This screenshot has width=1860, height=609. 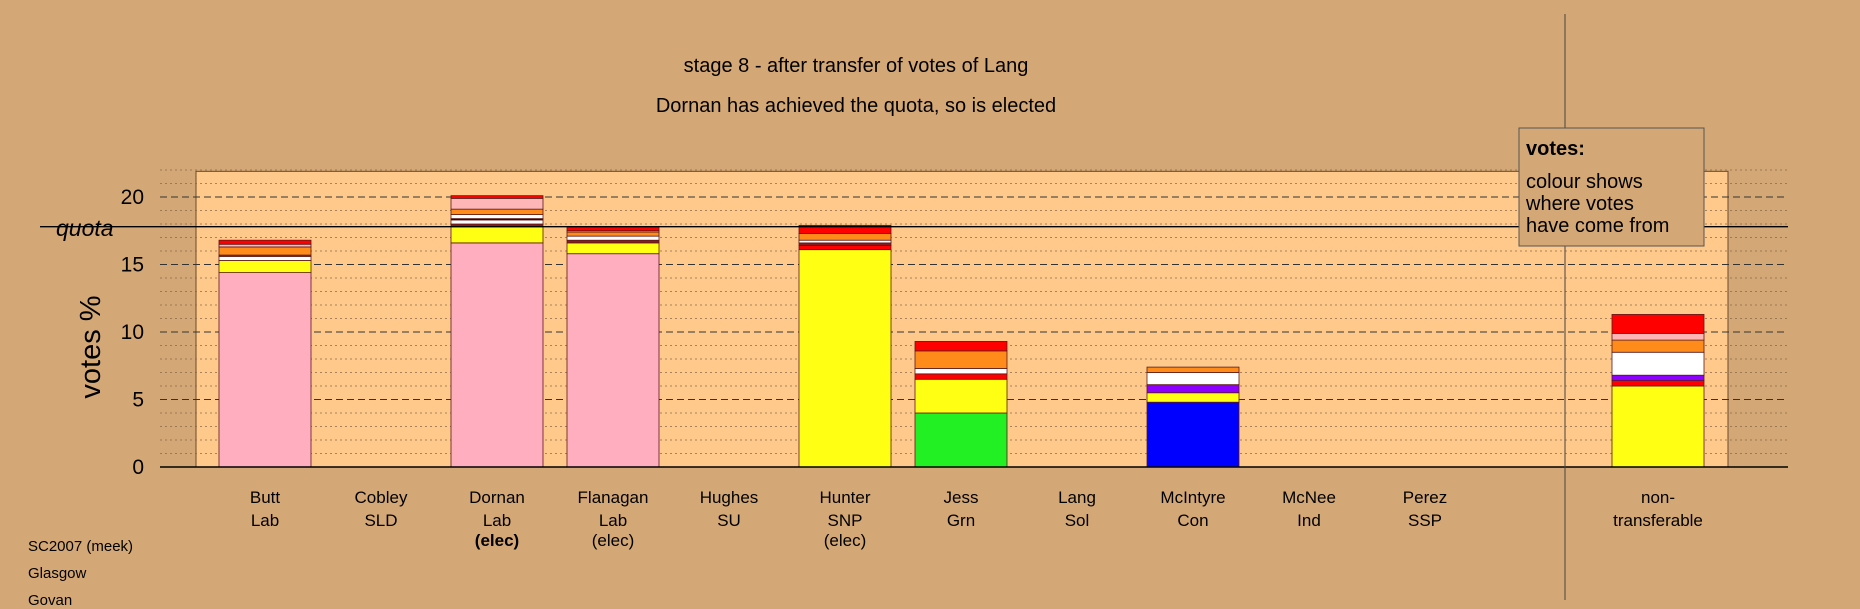 I want to click on y-tick-label: 0, so click(x=138, y=467).